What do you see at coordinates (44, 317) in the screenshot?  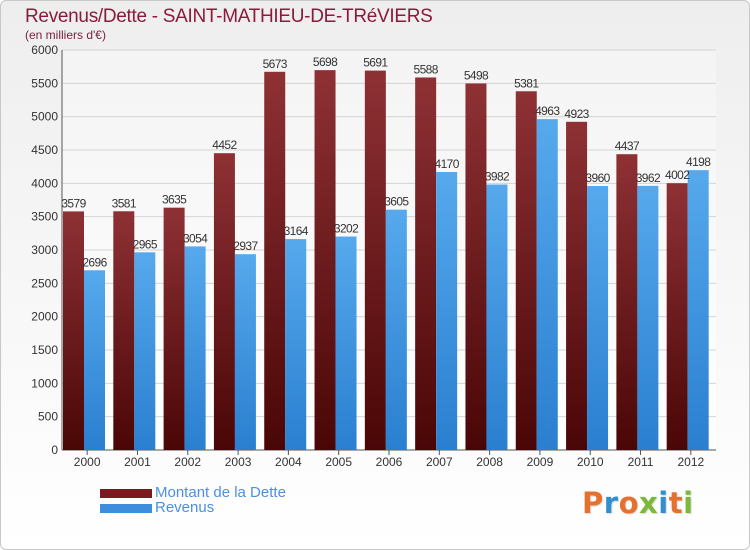 I see `y-tick-label: 2000` at bounding box center [44, 317].